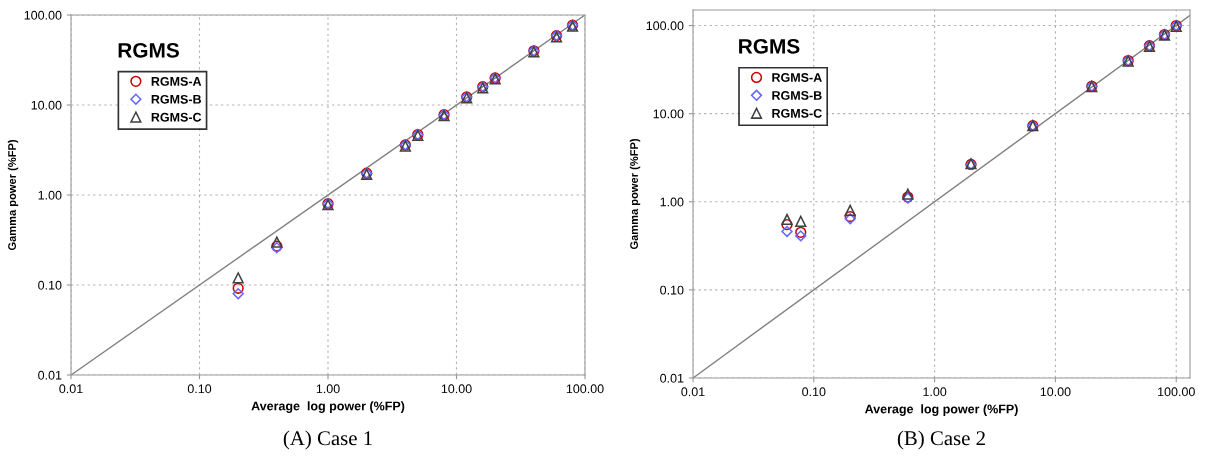 This screenshot has width=1214, height=472. Describe the element at coordinates (327, 440) in the screenshot. I see `text: (A) Case 1` at that location.